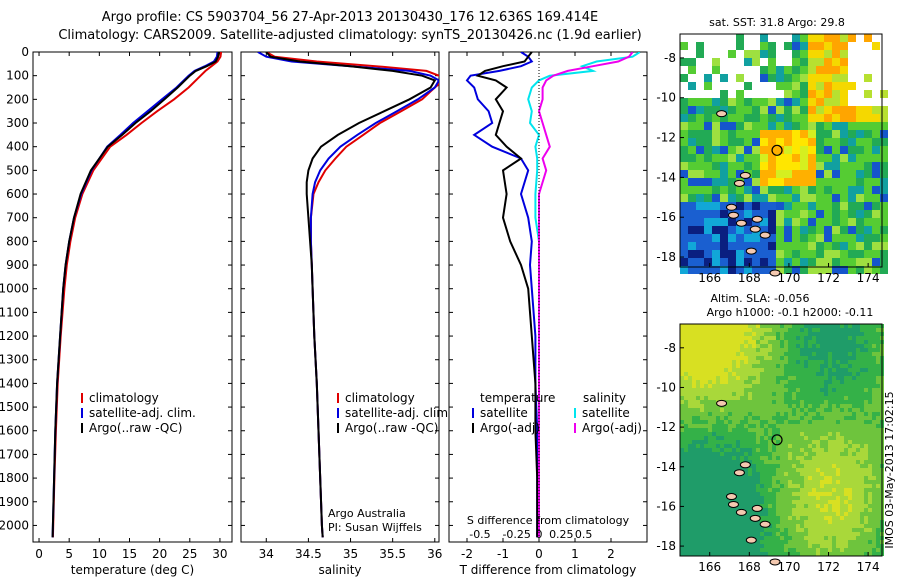 Image resolution: width=900 pixels, height=580 pixels. What do you see at coordinates (889, 469) in the screenshot?
I see `imos-timestamp: IMOS 03-May-2013 17:02:15` at bounding box center [889, 469].